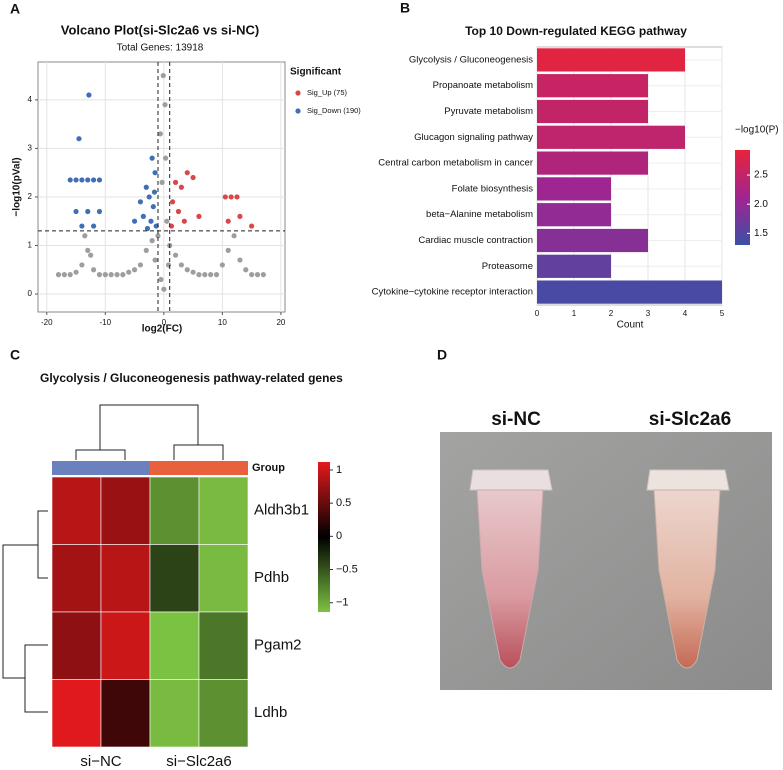  Describe the element at coordinates (483, 85) in the screenshot. I see `y-tick-label: Propanoate metabolism` at that location.